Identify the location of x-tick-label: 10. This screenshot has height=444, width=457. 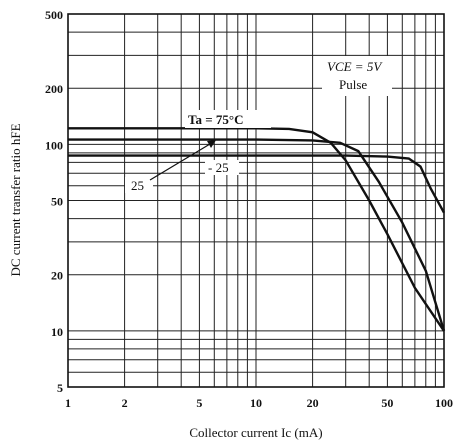
(256, 403).